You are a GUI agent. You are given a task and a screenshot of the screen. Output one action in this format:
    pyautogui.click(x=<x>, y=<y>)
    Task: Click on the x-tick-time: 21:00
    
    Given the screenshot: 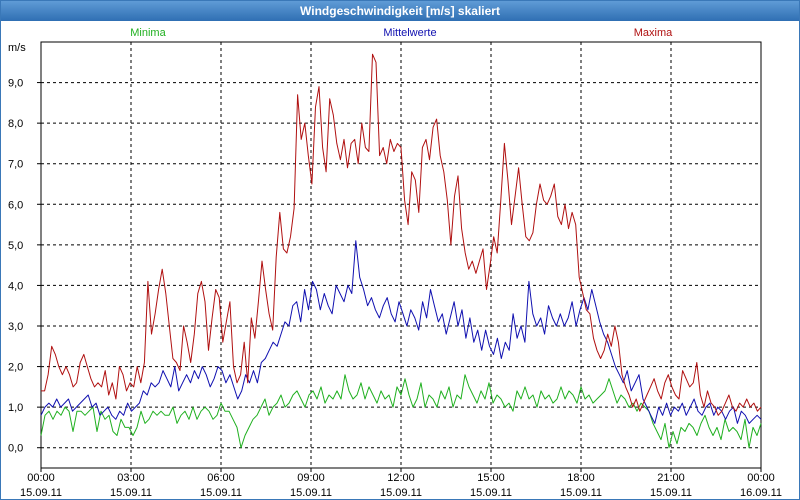 What is the action you would take?
    pyautogui.click(x=671, y=478)
    